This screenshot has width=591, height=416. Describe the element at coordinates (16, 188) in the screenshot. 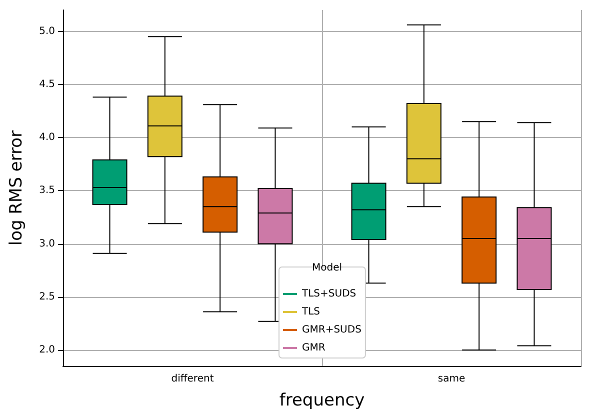

I see `y-axis-title: log RMS error` at that location.